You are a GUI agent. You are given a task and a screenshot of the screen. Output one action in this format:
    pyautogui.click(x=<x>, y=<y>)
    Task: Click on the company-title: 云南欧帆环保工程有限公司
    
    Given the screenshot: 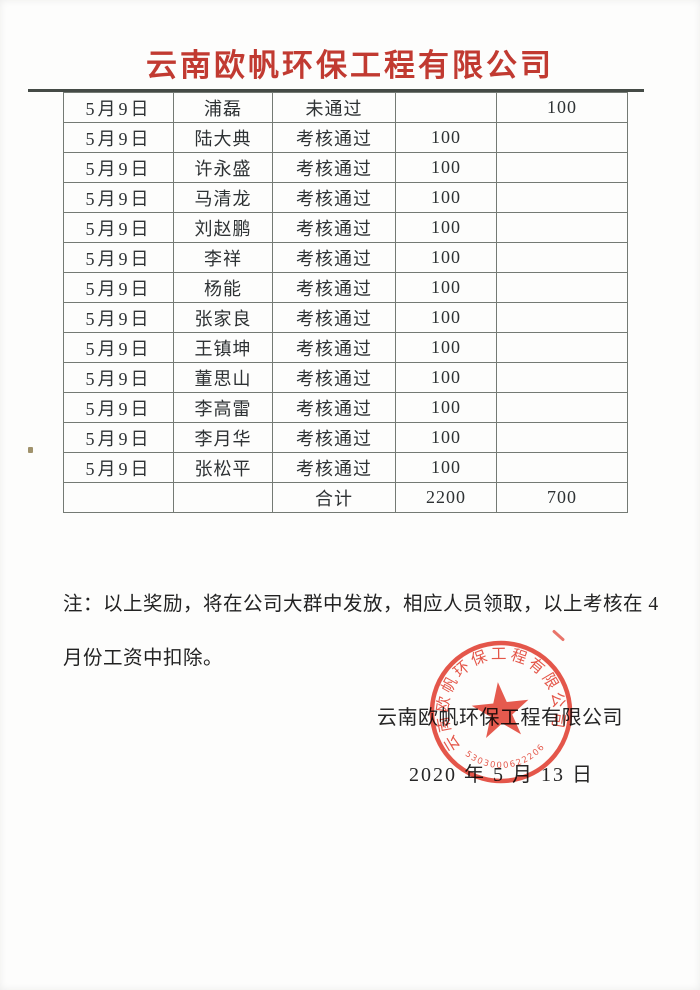 What is the action you would take?
    pyautogui.click(x=350, y=65)
    